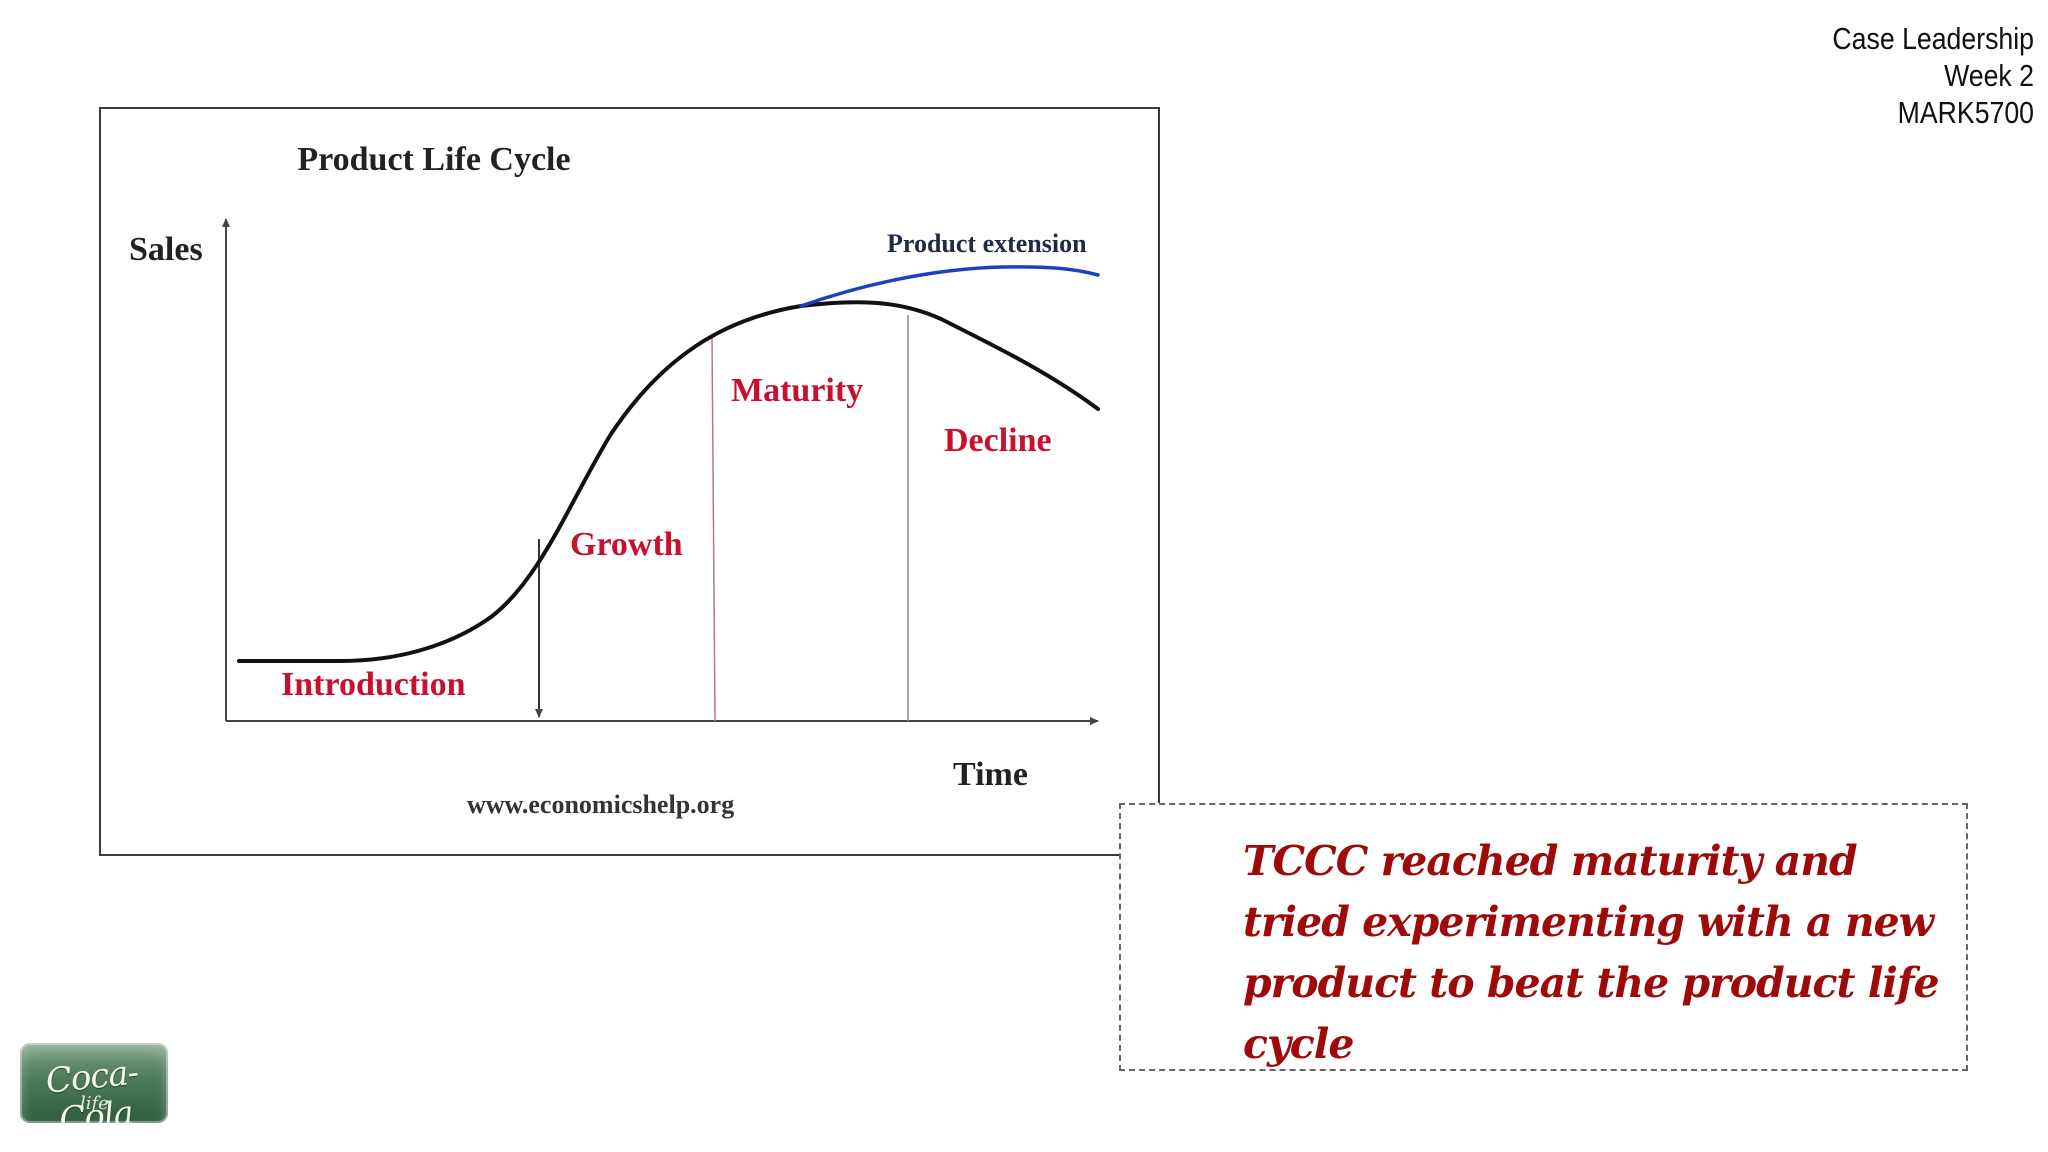 The image size is (2048, 1152). I want to click on product-extension-label: Product extension, so click(987, 243).